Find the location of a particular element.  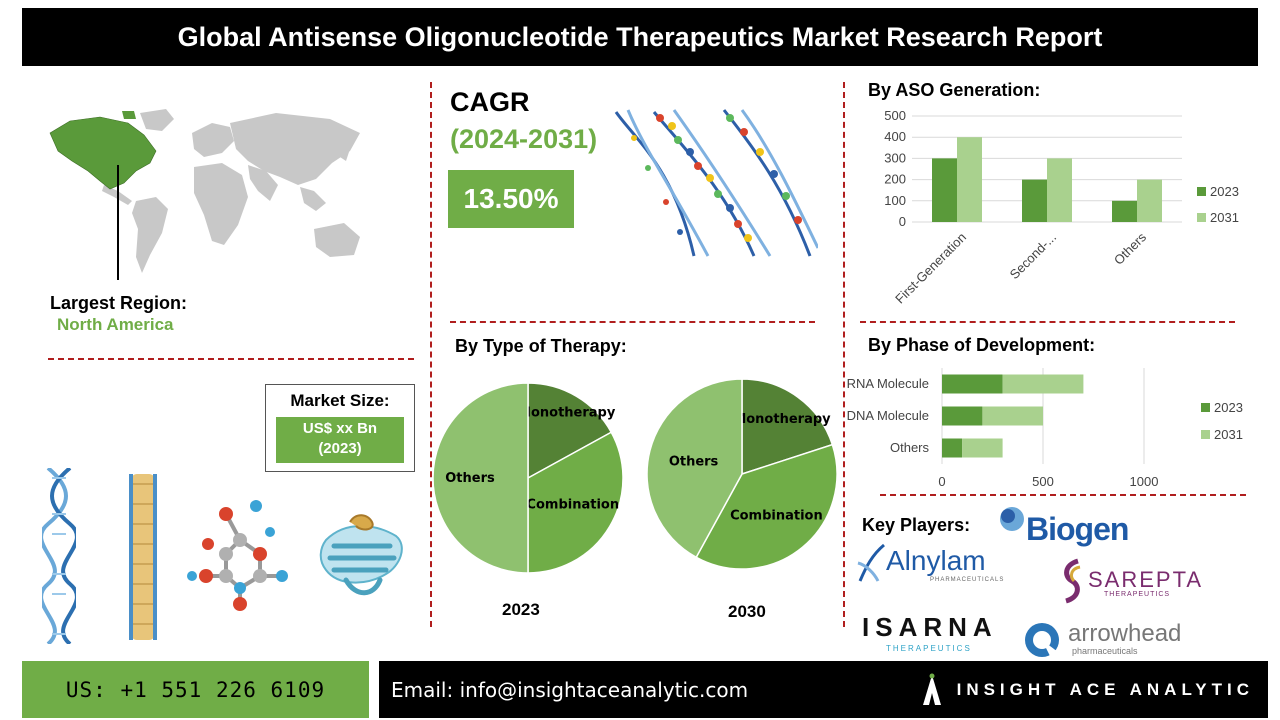

alnylam-subtitle: PHARMACEUTICALS is located at coordinates (967, 580).